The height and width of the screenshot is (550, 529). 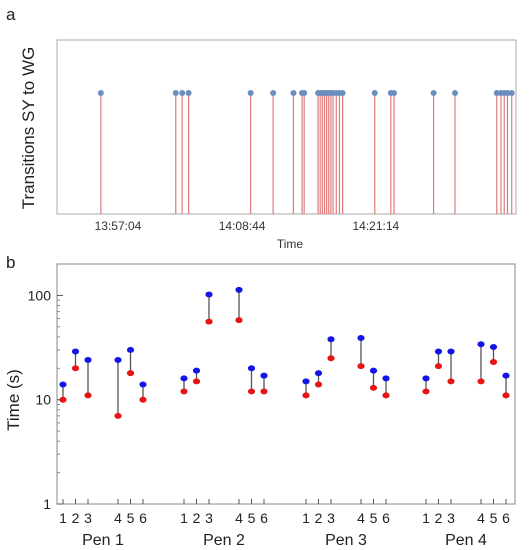 I want to click on panel-a-x-tick-label: 13:57:04, so click(x=118, y=226).